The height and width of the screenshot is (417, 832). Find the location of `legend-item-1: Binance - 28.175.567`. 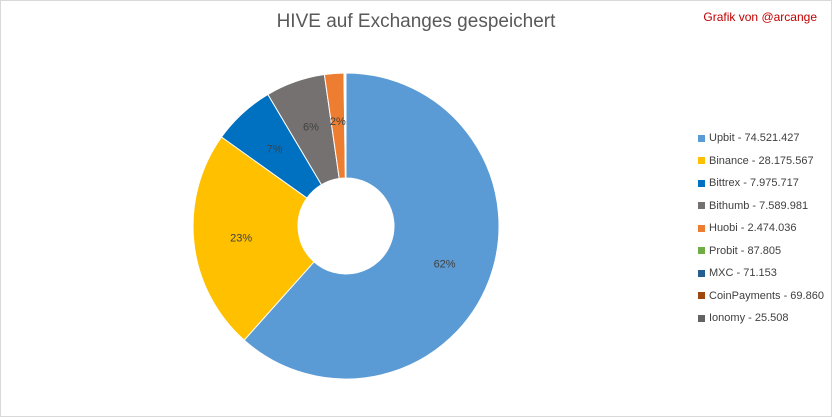

legend-item-1: Binance - 28.175.567 is located at coordinates (761, 161).